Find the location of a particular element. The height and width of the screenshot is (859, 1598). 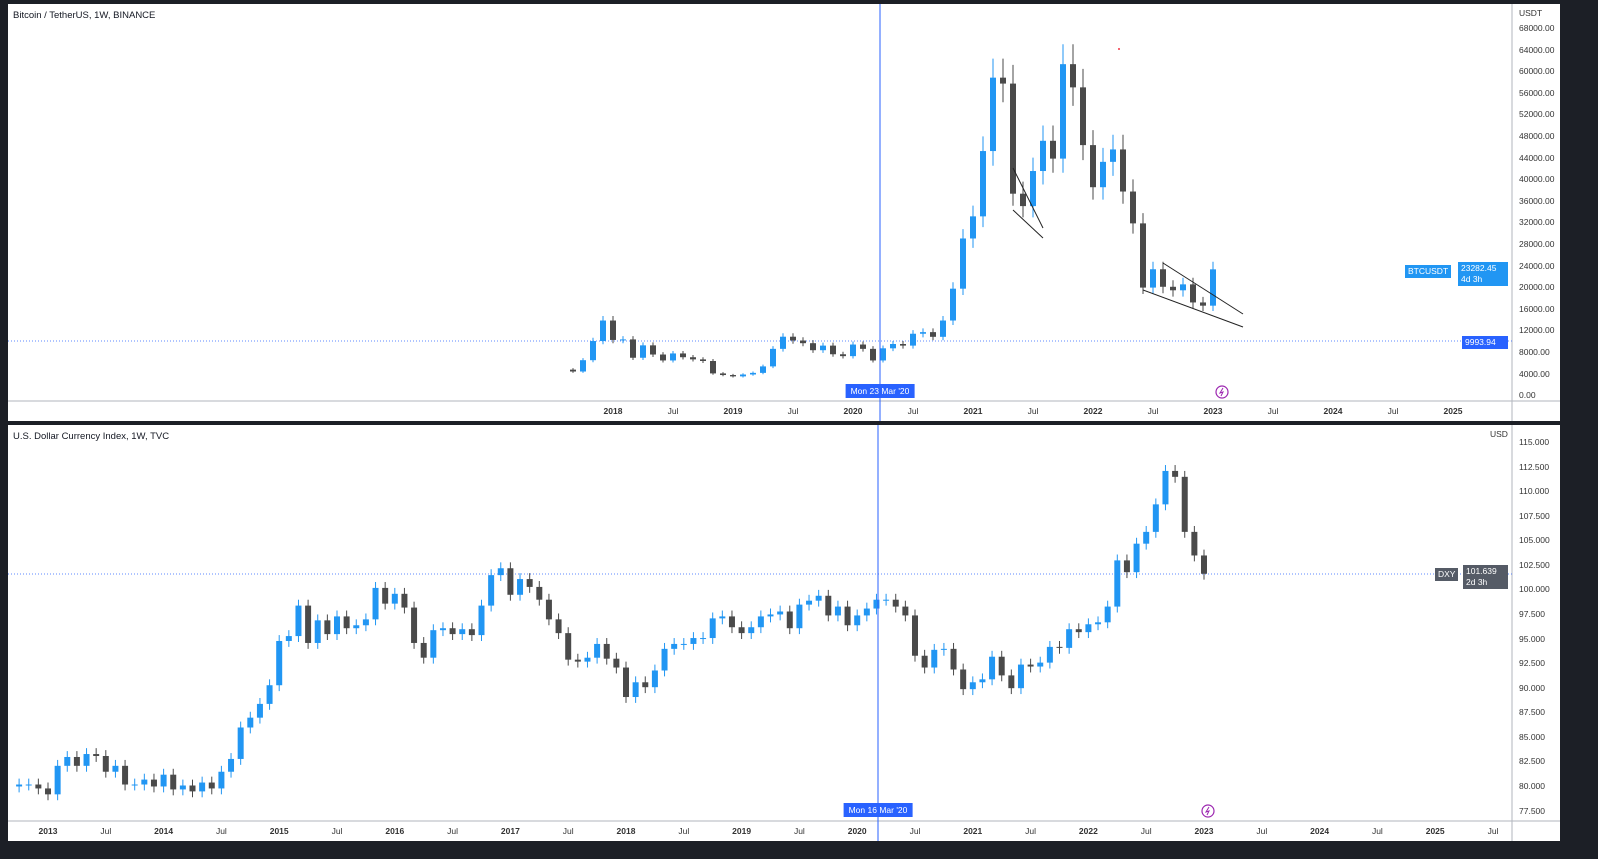

dxy-lightning-glyph is located at coordinates (1207, 811).